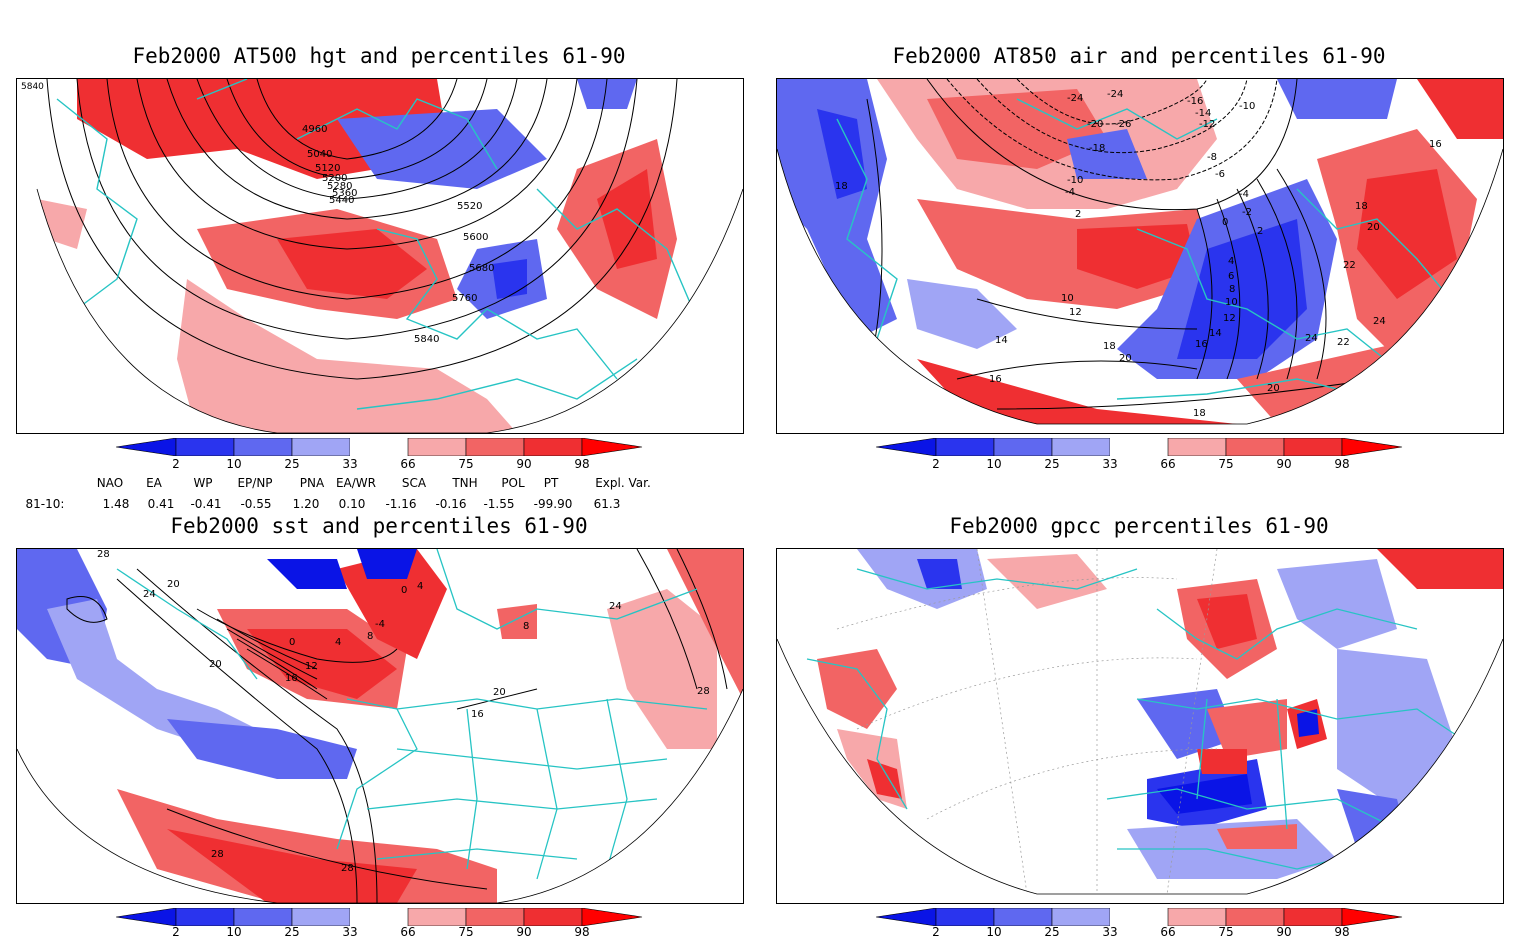  I want to click on svg-text: -2, so click(1247, 212).